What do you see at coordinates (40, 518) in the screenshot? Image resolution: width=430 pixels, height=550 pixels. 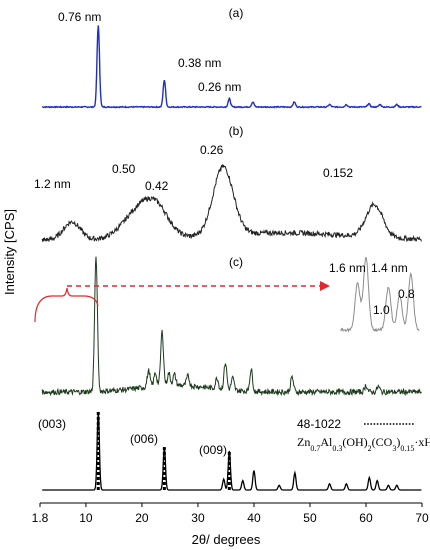 I see `x-tick-label-0: 1.8` at bounding box center [40, 518].